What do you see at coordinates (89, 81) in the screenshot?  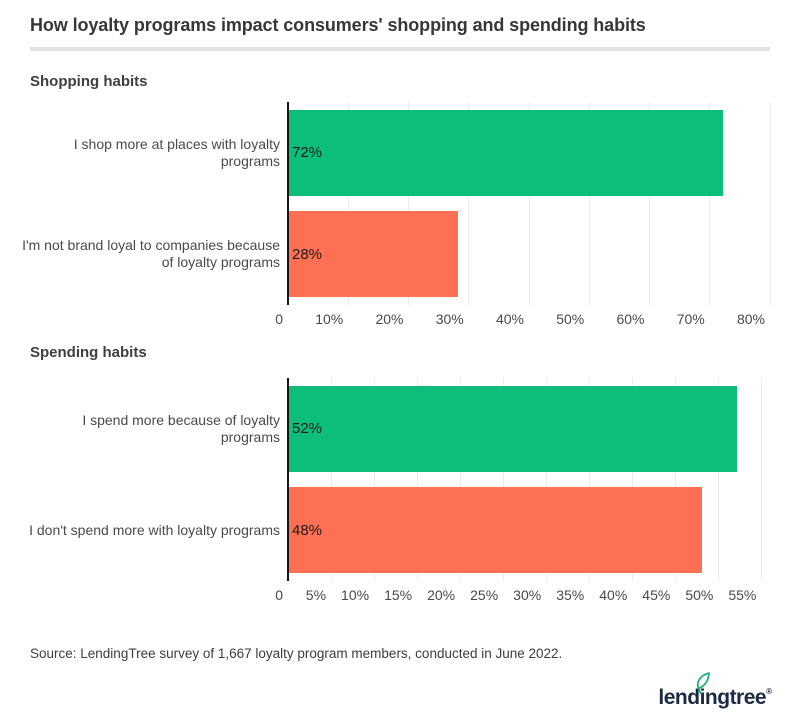 I see `section-heading-shopping: Shopping habits` at bounding box center [89, 81].